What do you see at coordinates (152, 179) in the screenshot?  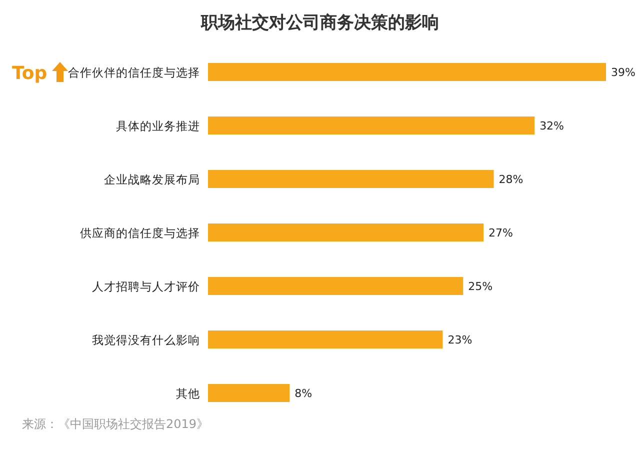 I see `y-tick-label: 企业战略发展布局` at bounding box center [152, 179].